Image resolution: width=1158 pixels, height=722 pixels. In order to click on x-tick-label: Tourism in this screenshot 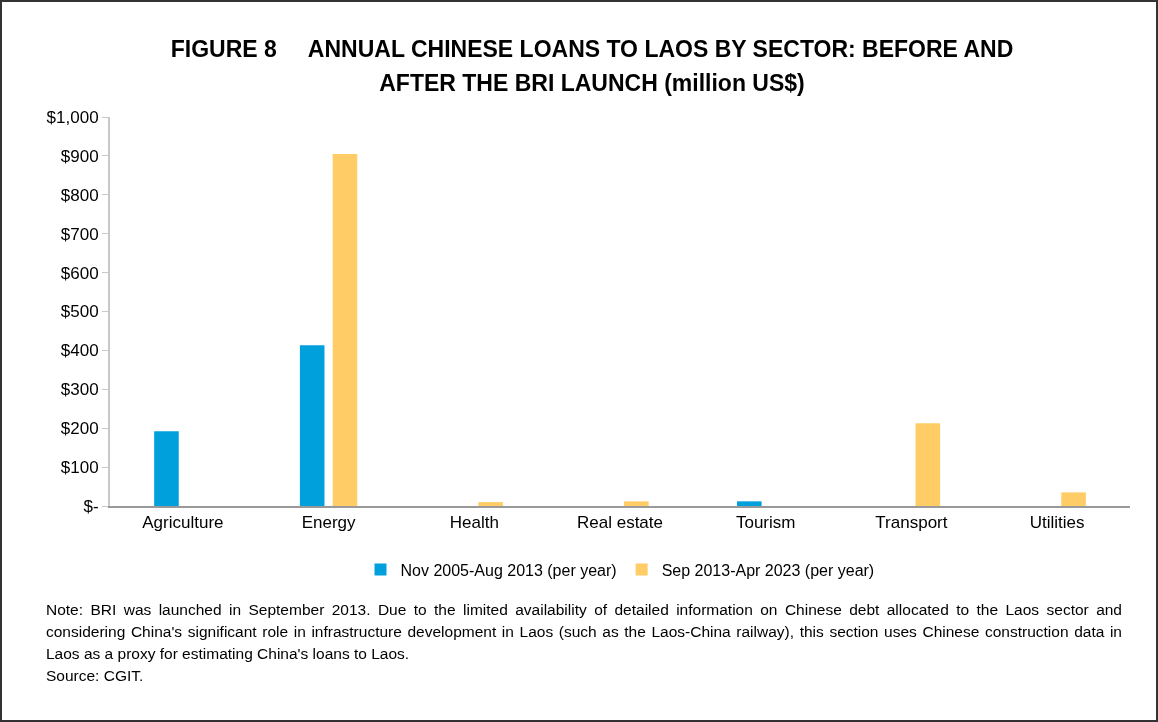, I will do `click(765, 523)`.